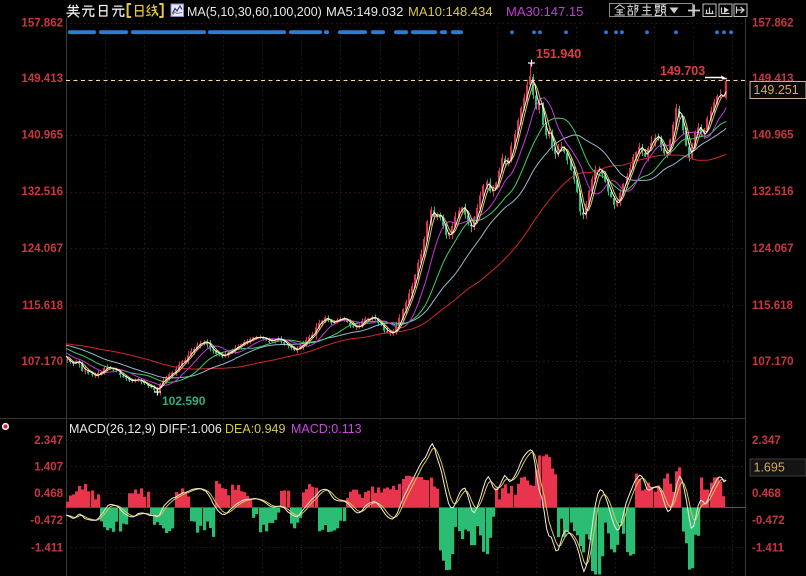 The image size is (806, 576). Describe the element at coordinates (255, 429) in the screenshot. I see `svg-text: DEA:0.949` at that location.